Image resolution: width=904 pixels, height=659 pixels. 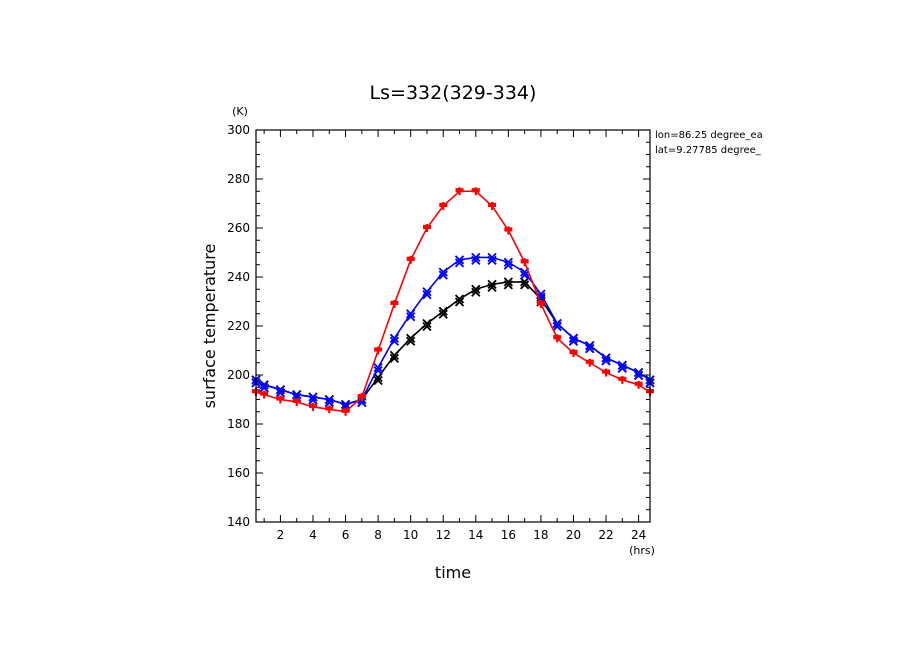 What do you see at coordinates (605, 535) in the screenshot?
I see `x-tick-label: 22` at bounding box center [605, 535].